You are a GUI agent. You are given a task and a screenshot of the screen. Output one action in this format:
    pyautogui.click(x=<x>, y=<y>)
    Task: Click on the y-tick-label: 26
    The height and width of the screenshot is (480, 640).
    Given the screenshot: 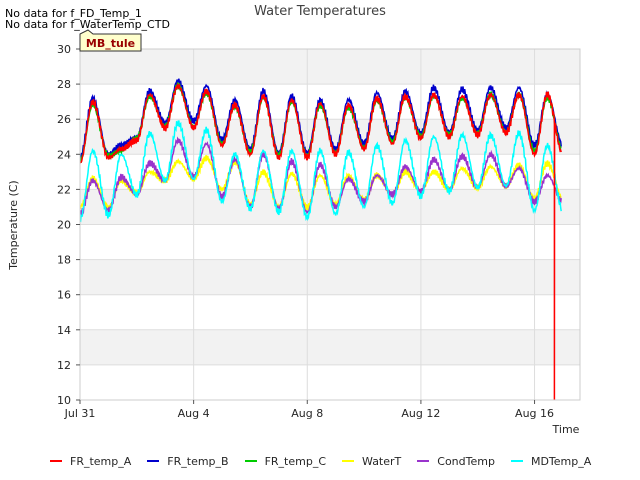 What is the action you would take?
    pyautogui.click(x=64, y=119)
    